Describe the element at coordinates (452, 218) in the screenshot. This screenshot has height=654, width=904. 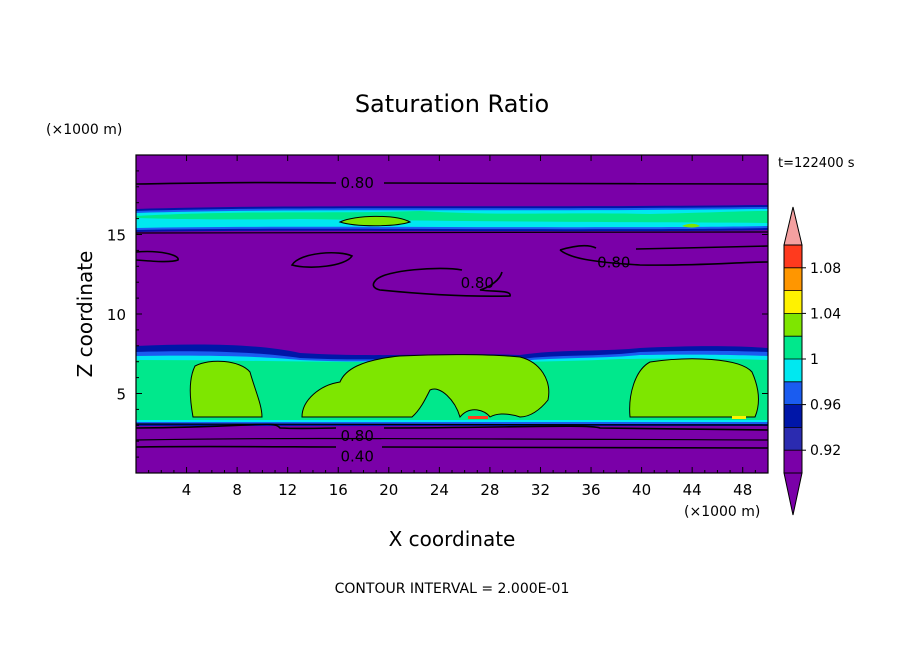
I see `upper-saturation-layer` at that location.